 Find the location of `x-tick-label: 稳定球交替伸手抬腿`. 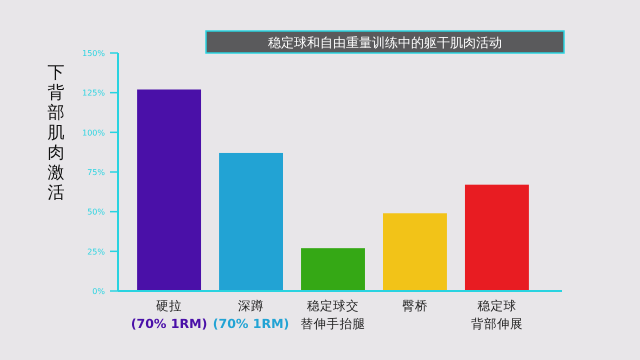

x-tick-label: 稳定球交替伸手抬腿 is located at coordinates (333, 314).